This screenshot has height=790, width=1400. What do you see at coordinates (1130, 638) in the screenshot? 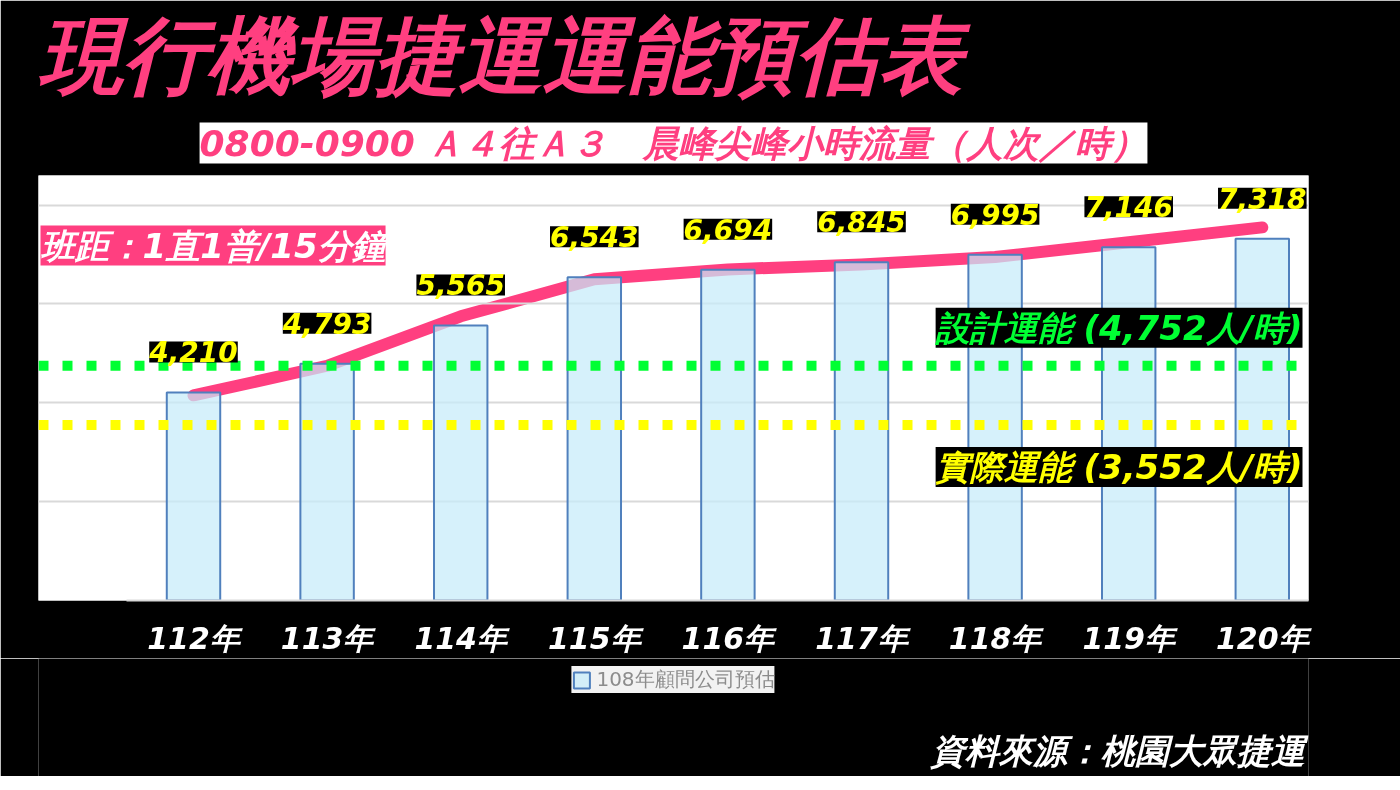
I see `x-tick-label: 119年` at bounding box center [1130, 638].